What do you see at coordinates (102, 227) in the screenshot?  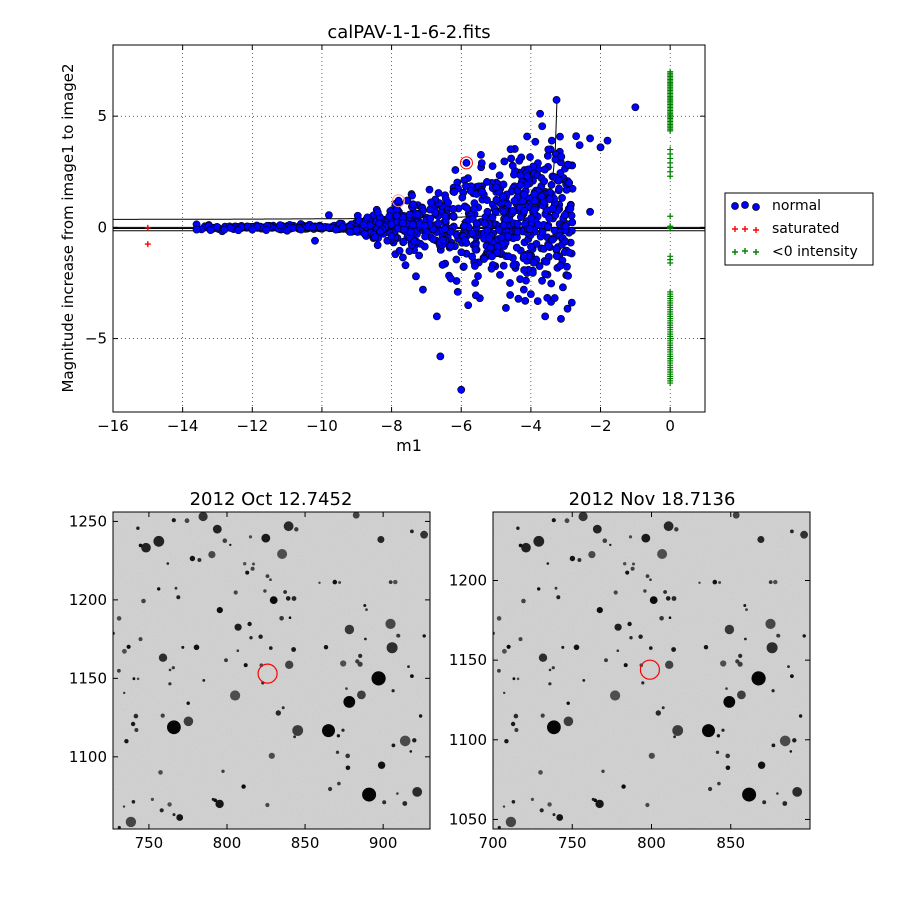 I see `y-tick-label: 0` at bounding box center [102, 227].